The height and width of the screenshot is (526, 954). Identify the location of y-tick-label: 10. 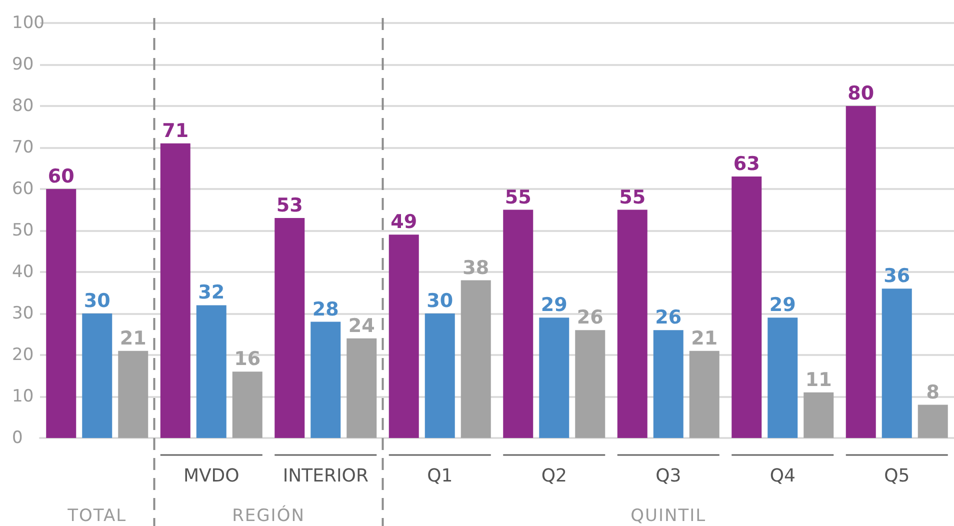
(23, 396).